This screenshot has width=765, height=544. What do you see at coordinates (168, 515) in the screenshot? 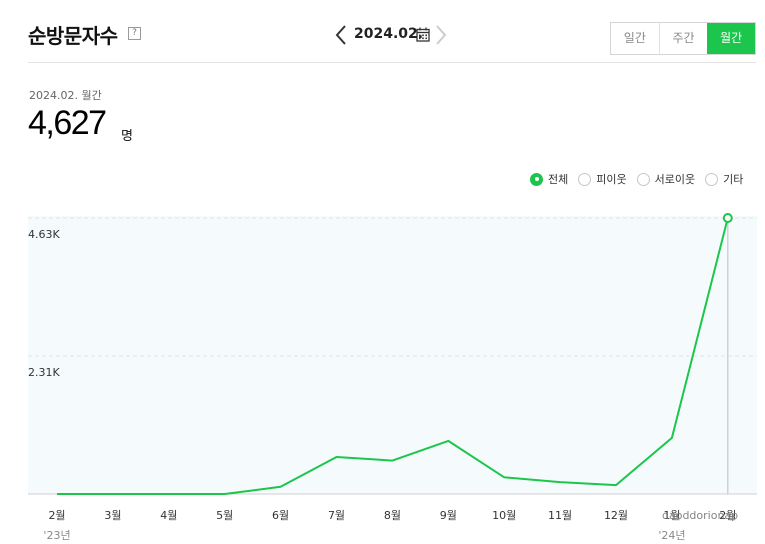
I see `x-tick-label: 4월` at bounding box center [168, 515].